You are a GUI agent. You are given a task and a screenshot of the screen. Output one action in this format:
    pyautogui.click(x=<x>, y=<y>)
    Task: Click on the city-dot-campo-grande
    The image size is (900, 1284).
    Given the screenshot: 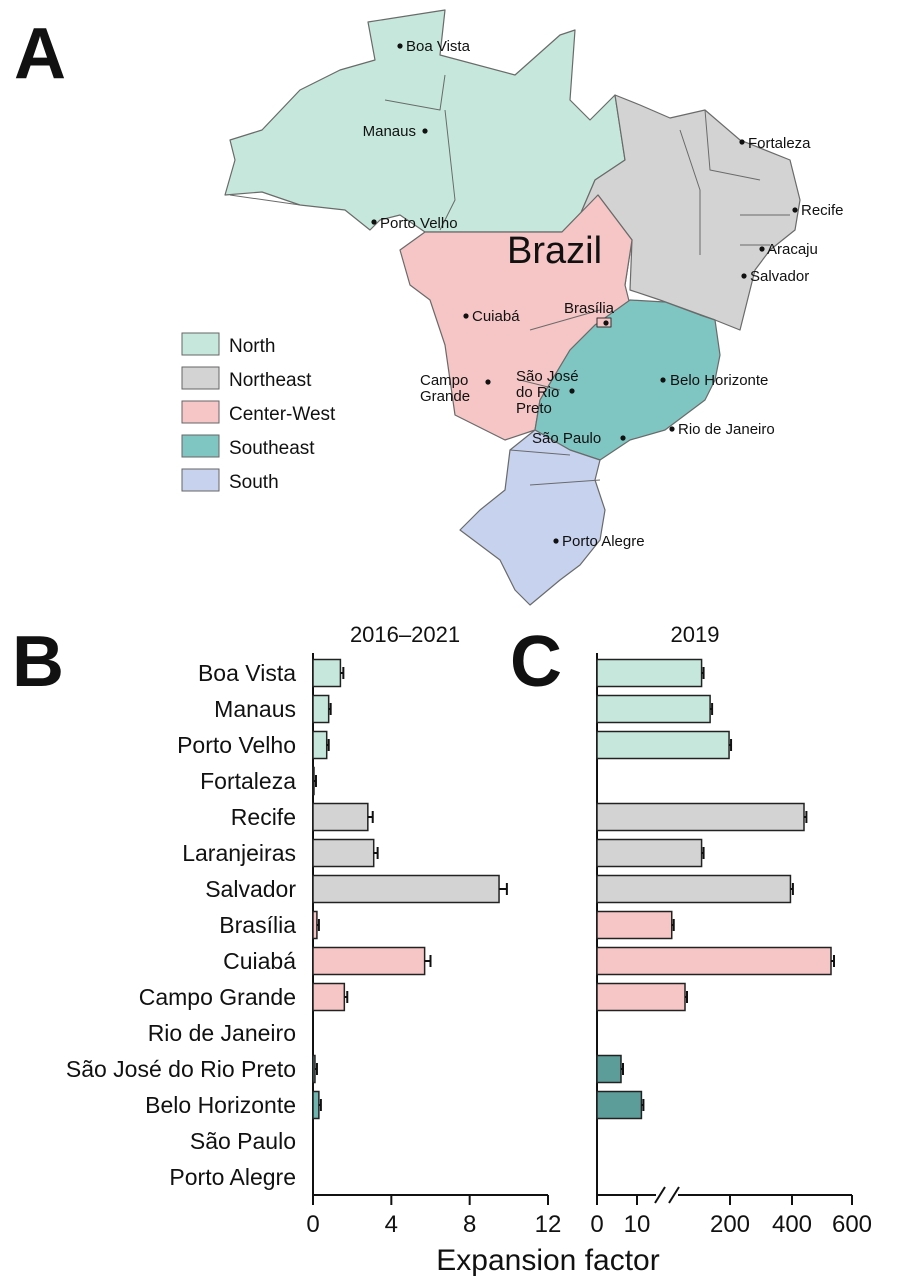 What is the action you would take?
    pyautogui.click(x=488, y=382)
    